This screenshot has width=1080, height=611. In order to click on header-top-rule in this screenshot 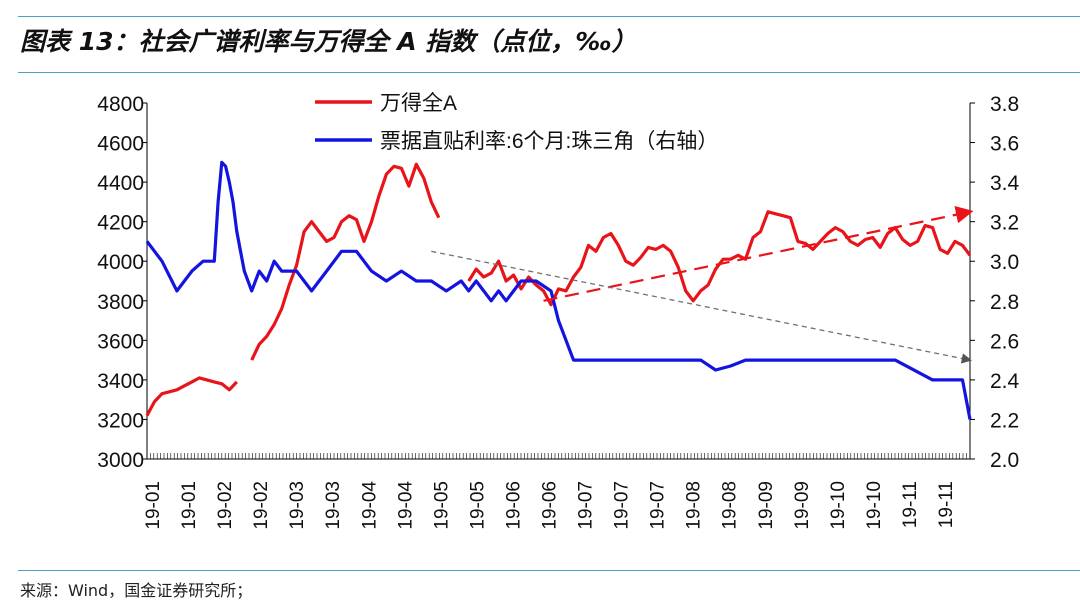, I will do `click(549, 16)`.